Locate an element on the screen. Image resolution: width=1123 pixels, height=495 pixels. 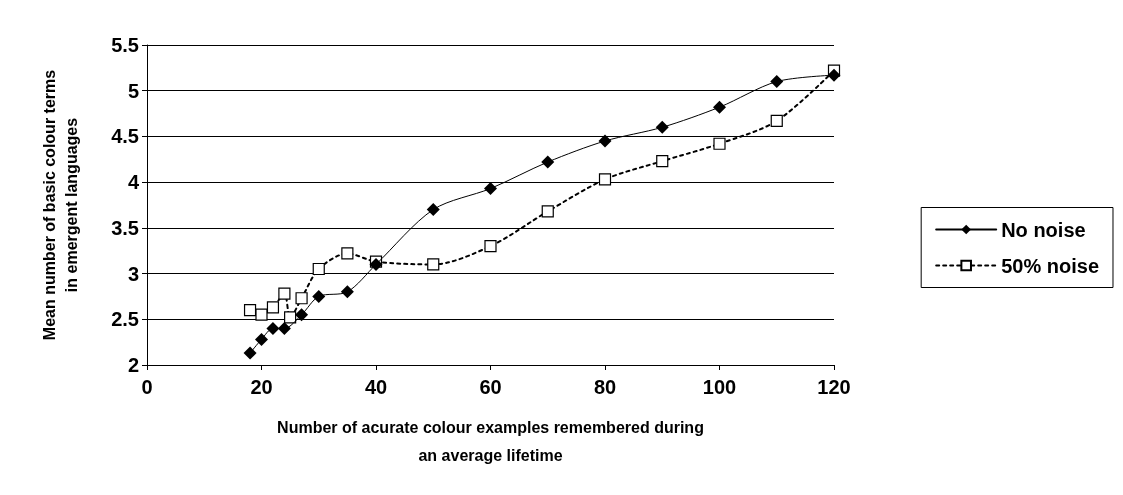
x-tick-label: 80 is located at coordinates (605, 387).